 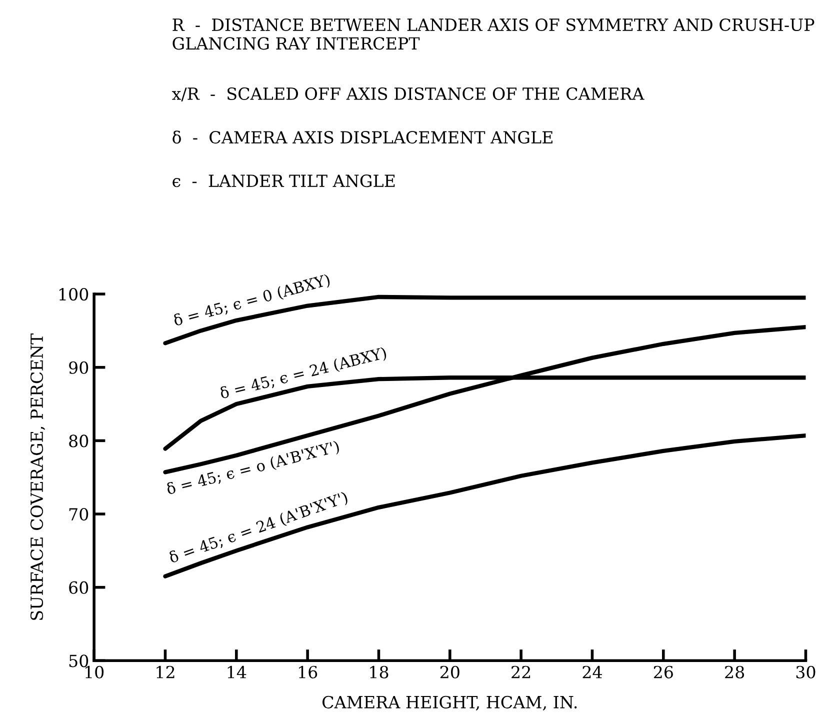 I want to click on x-tick-label: 20, so click(x=450, y=672).